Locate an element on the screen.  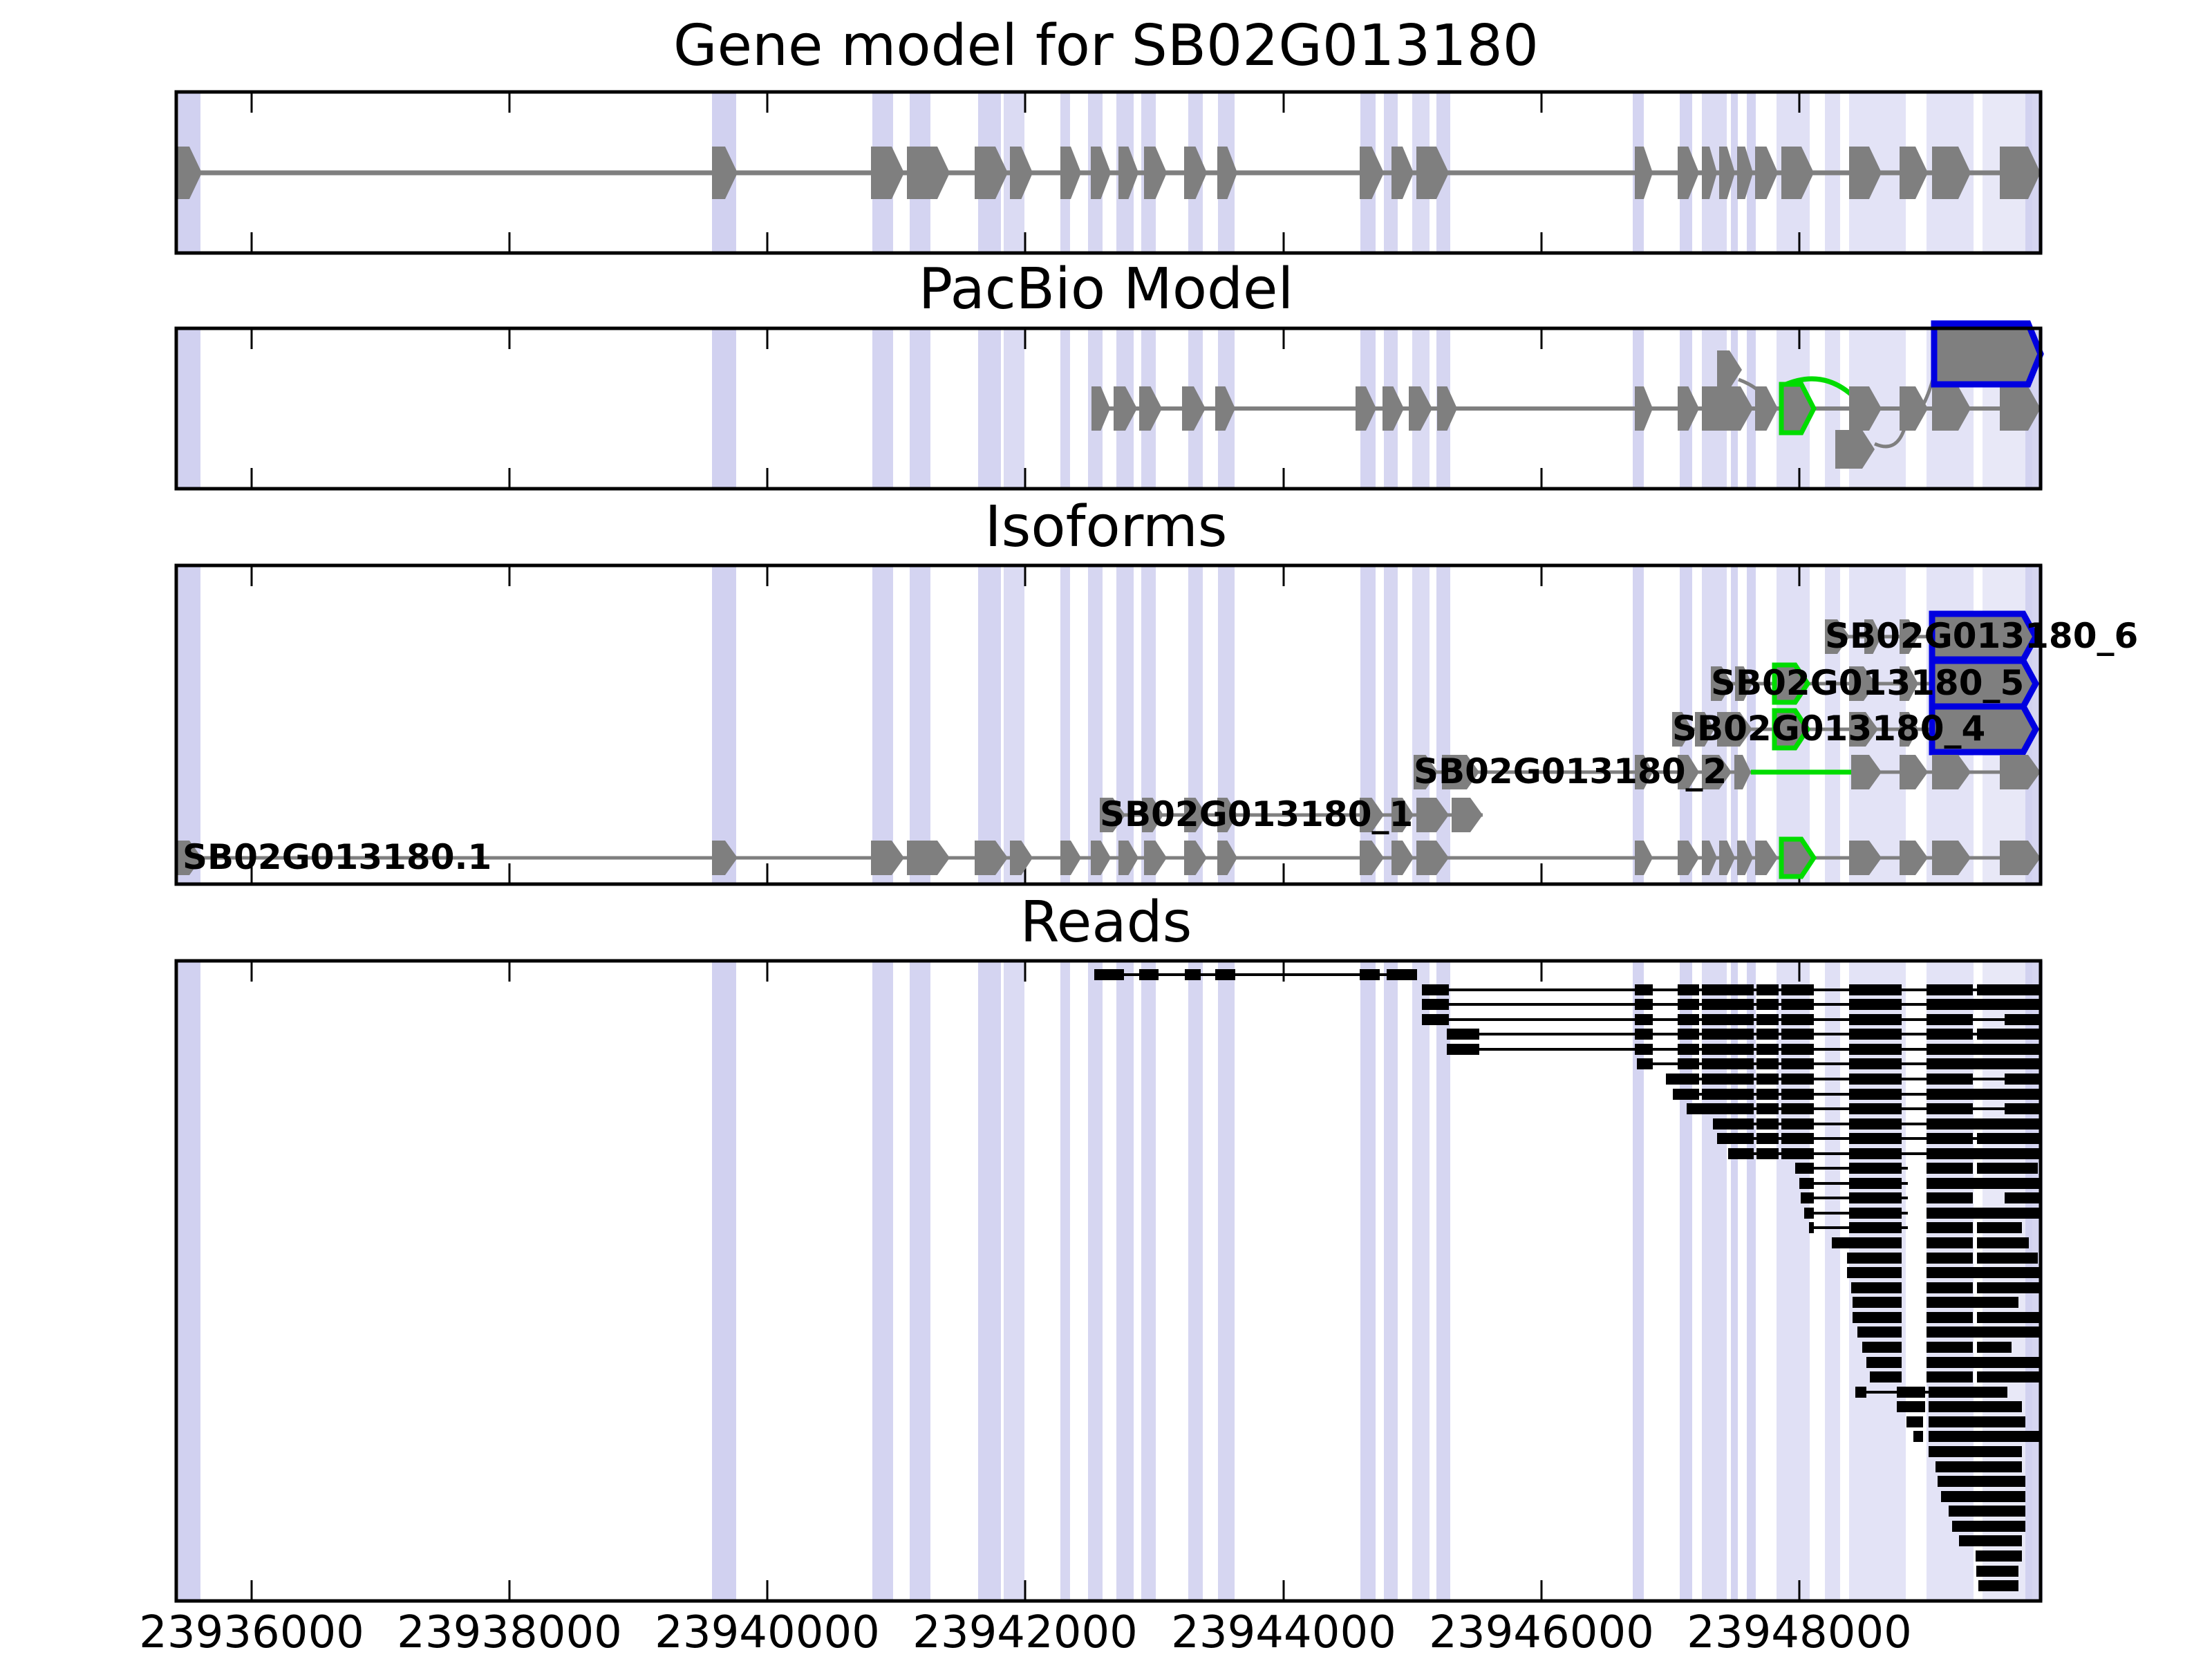
isoform-row-SB02G013180_2: SB02G013180_2 is located at coordinates (1727, 771).